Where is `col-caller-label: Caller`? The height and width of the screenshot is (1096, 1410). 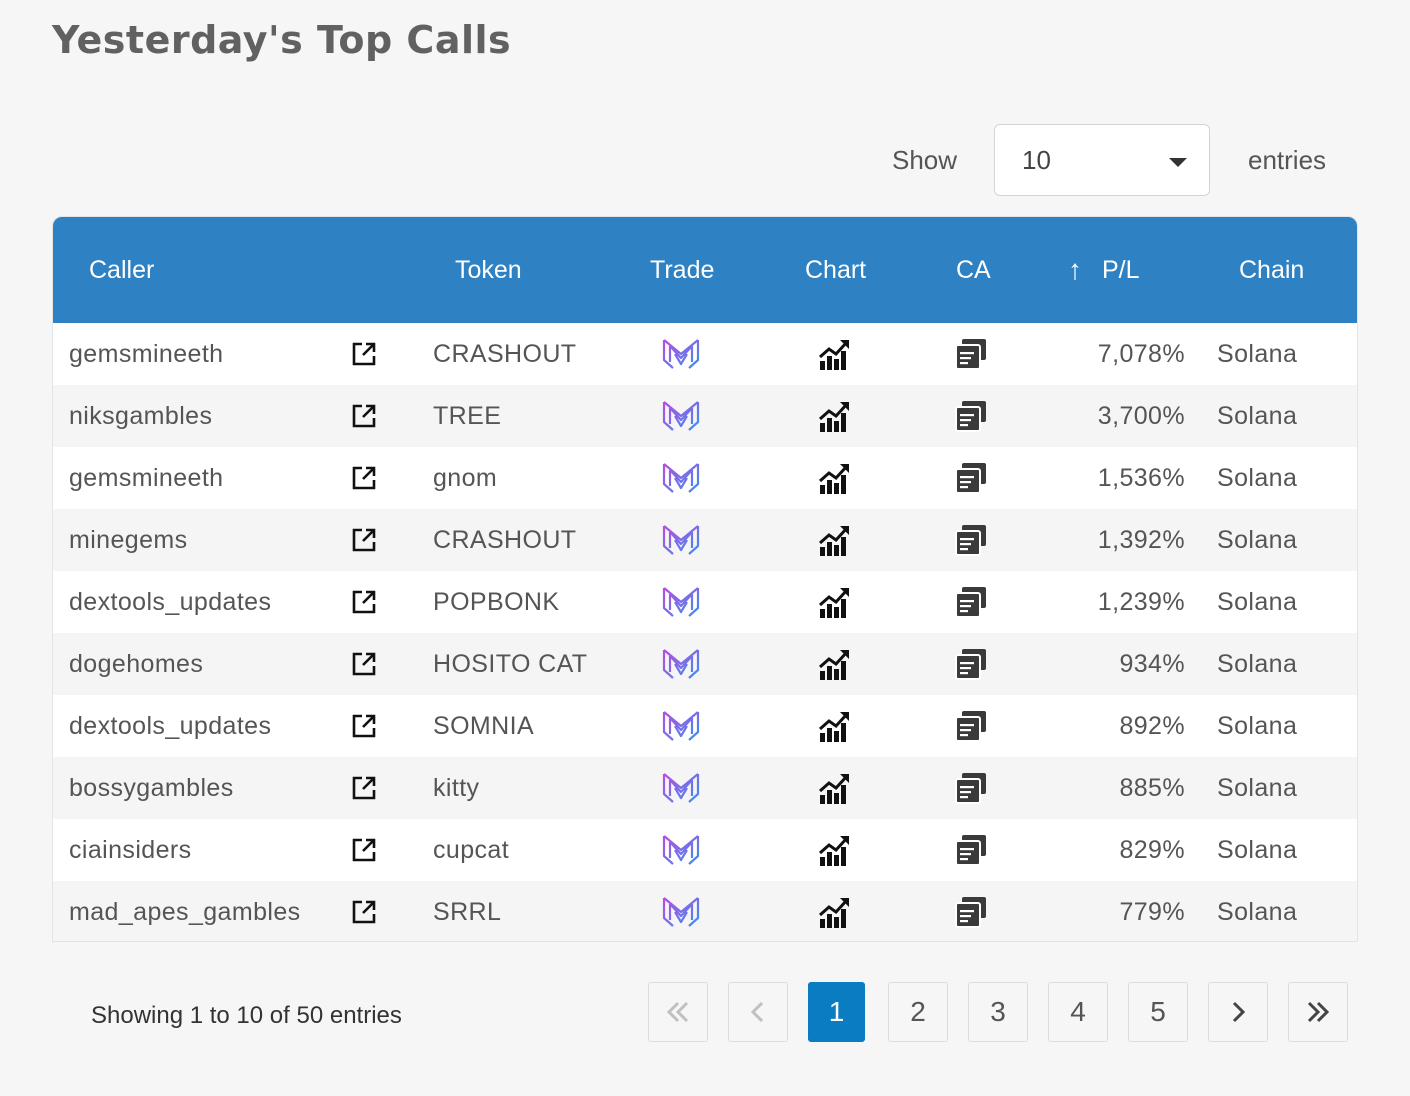 col-caller-label: Caller is located at coordinates (122, 269).